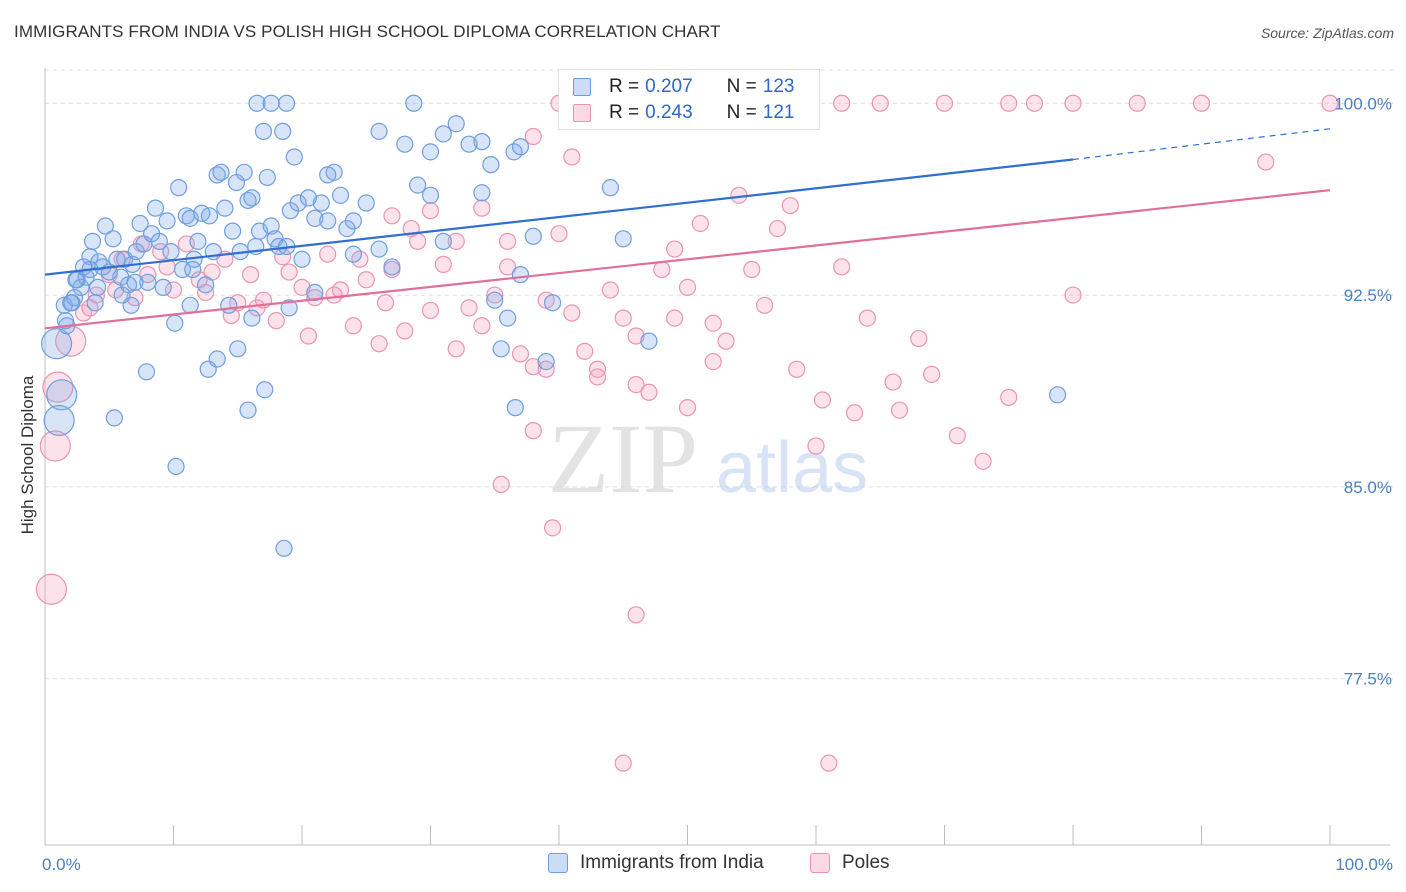  I want to click on poles-swatch, so click(582, 113).